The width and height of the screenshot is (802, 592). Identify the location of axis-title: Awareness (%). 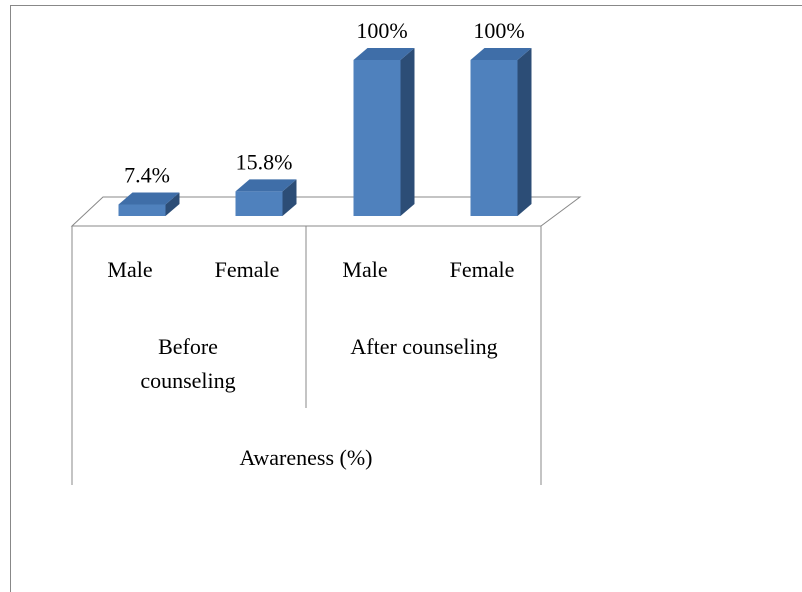
(306, 457).